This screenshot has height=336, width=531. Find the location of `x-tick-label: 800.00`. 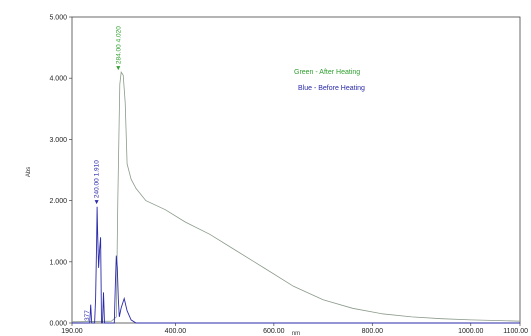

x-tick-label: 800.00 is located at coordinates (373, 331).